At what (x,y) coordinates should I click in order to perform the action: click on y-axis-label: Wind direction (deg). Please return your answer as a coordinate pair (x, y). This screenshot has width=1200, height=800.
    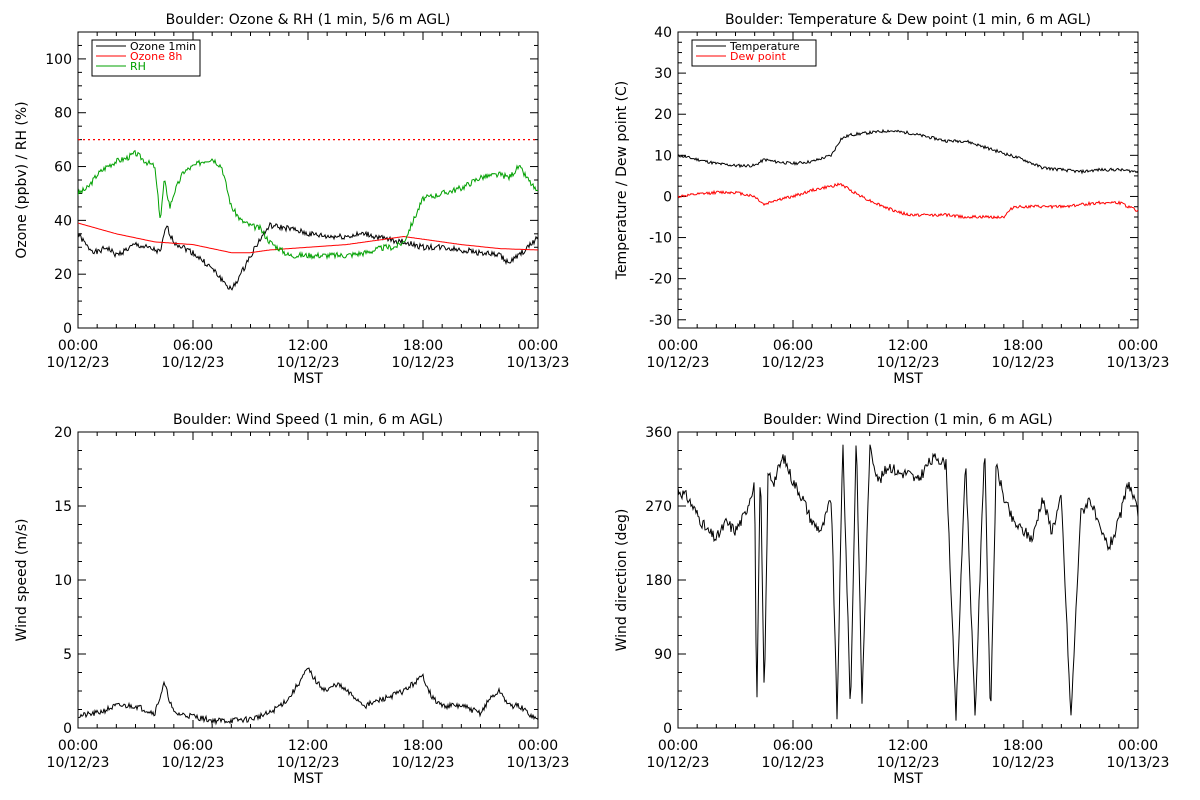
    Looking at the image, I should click on (622, 580).